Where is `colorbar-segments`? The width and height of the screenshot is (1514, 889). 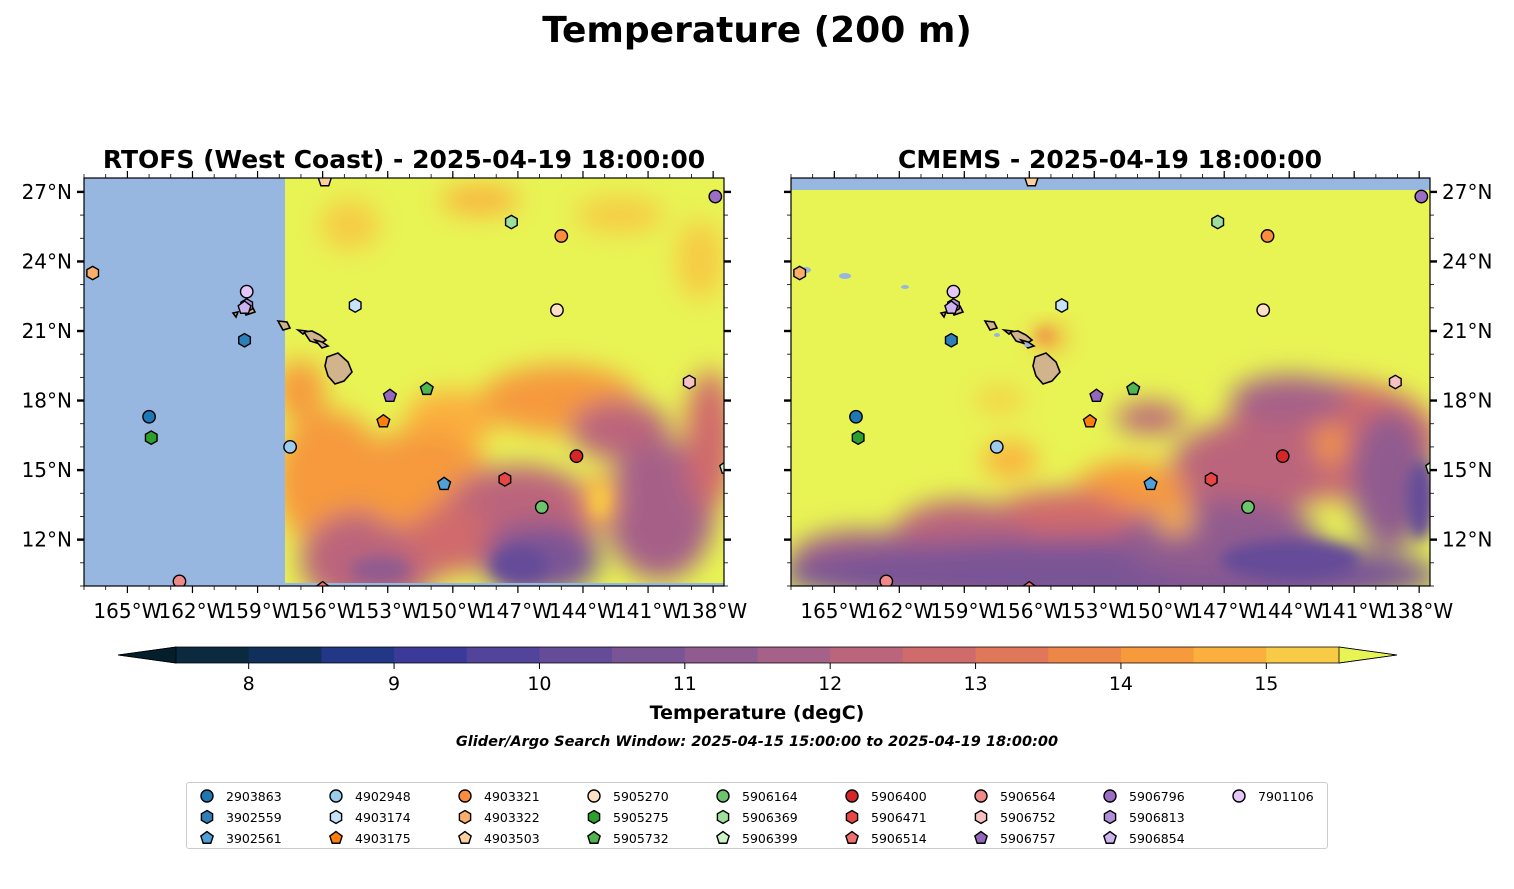
colorbar-segments is located at coordinates (757, 655).